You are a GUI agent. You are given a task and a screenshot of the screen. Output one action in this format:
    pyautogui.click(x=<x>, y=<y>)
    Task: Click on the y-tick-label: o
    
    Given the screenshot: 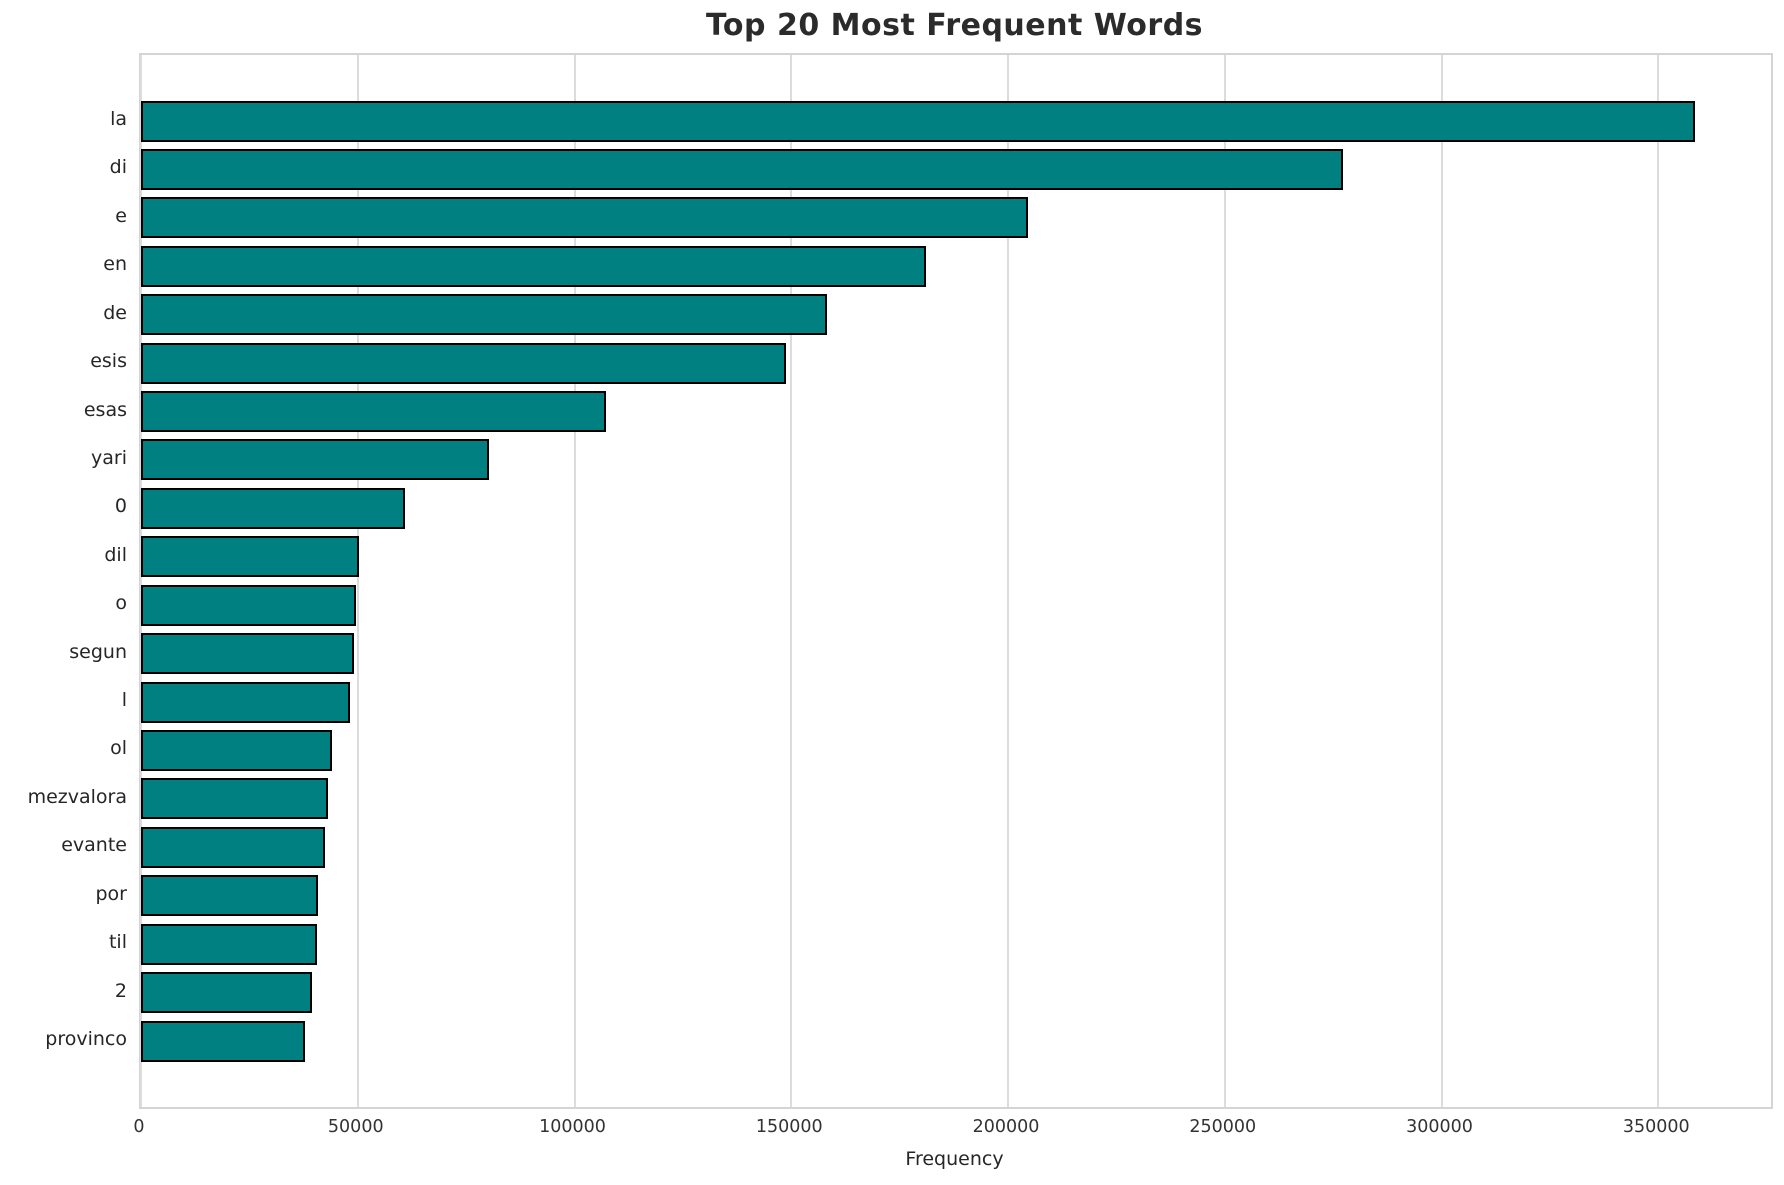 What is the action you would take?
    pyautogui.click(x=121, y=603)
    